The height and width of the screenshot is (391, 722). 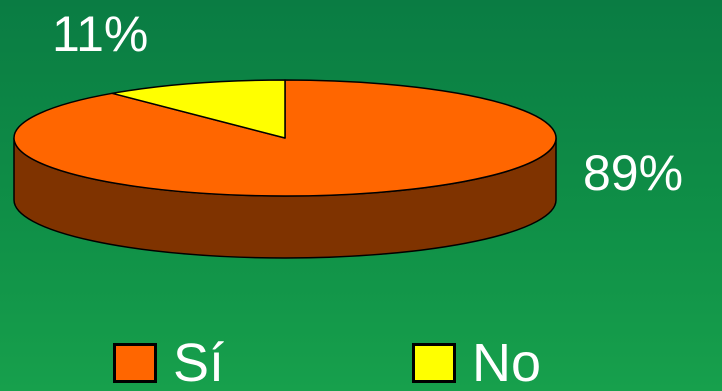 I want to click on legend-label-si: Sí, so click(x=199, y=362).